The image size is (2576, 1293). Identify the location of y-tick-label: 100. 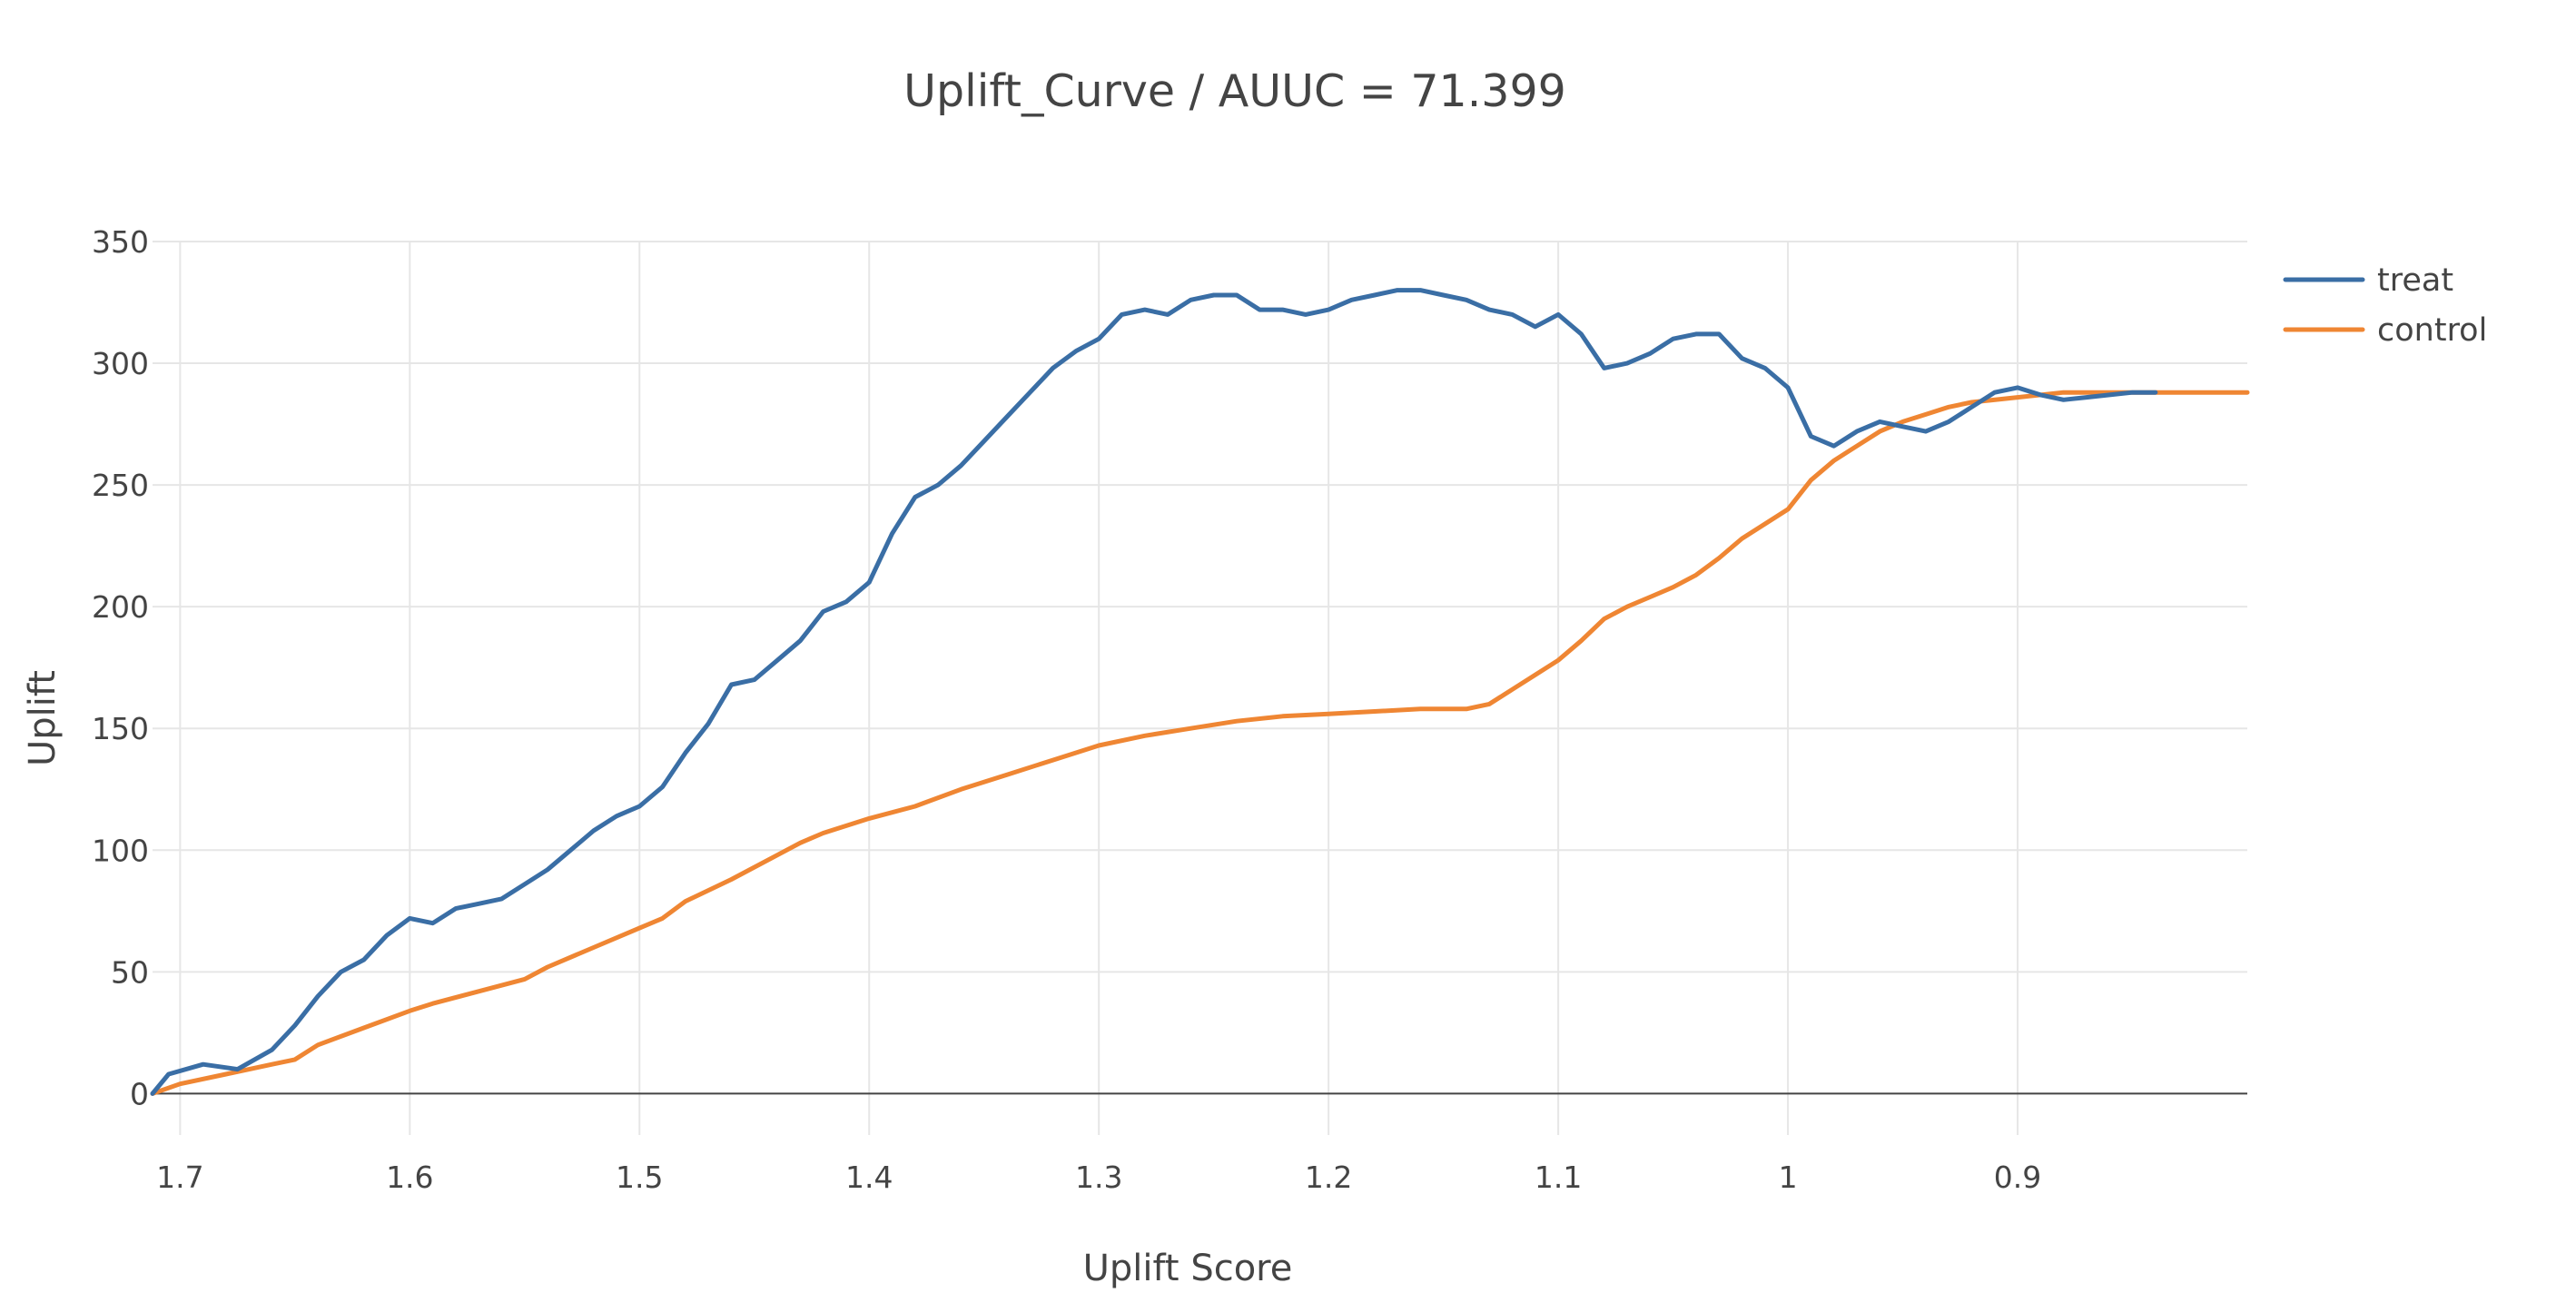
(120, 850).